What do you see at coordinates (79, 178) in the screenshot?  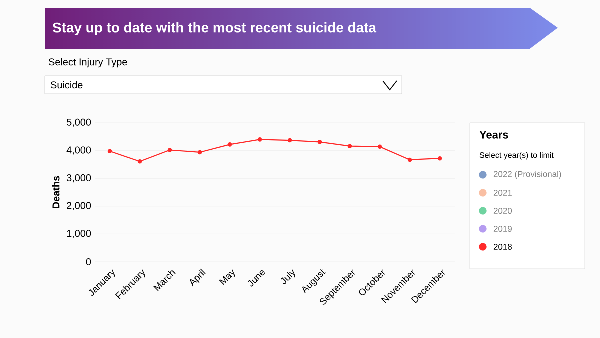 I see `y-tick-label: 3,000` at bounding box center [79, 178].